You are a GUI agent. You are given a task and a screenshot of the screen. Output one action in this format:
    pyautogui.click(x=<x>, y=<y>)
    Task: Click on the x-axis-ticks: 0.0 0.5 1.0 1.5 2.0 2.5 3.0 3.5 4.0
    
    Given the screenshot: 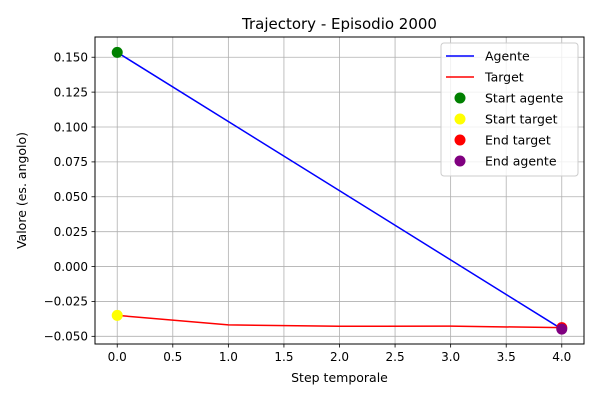 What is the action you would take?
    pyautogui.click(x=339, y=354)
    